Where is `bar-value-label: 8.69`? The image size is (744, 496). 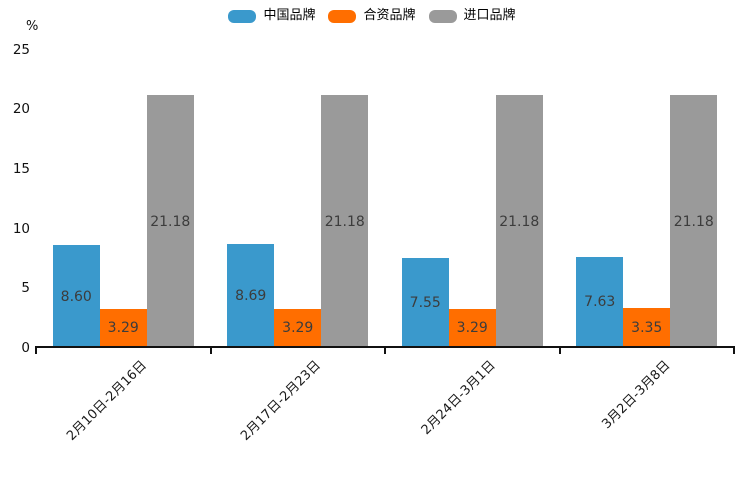 bar-value-label: 8.69 is located at coordinates (251, 296).